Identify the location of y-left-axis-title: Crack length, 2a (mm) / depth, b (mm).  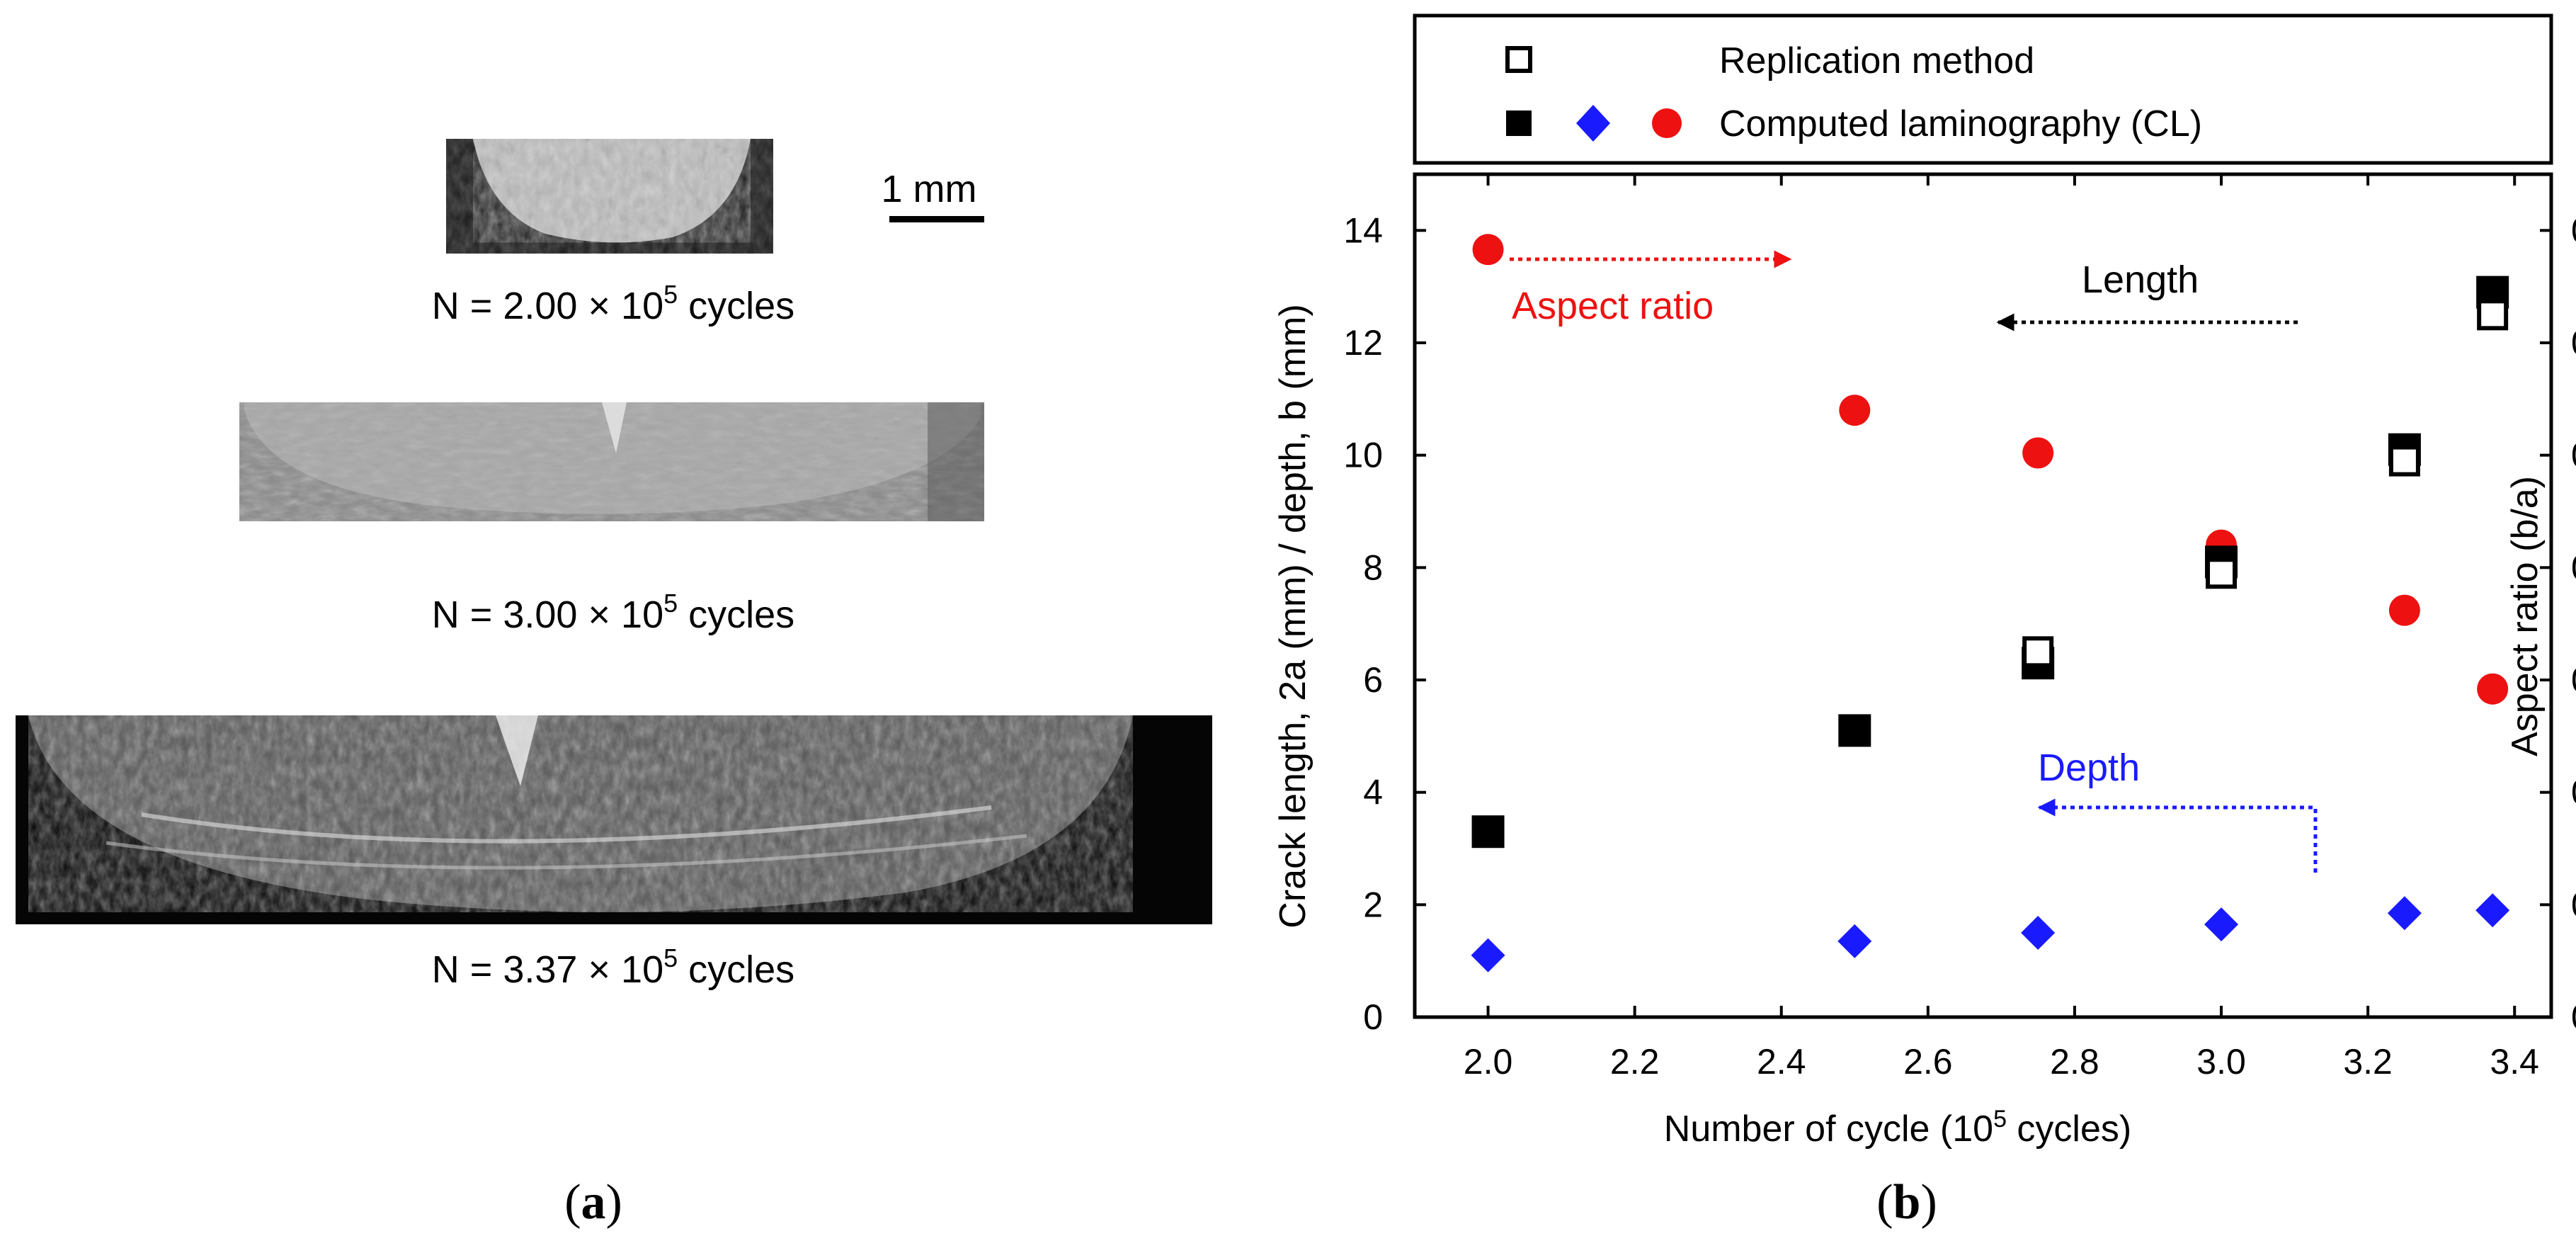
(1292, 616).